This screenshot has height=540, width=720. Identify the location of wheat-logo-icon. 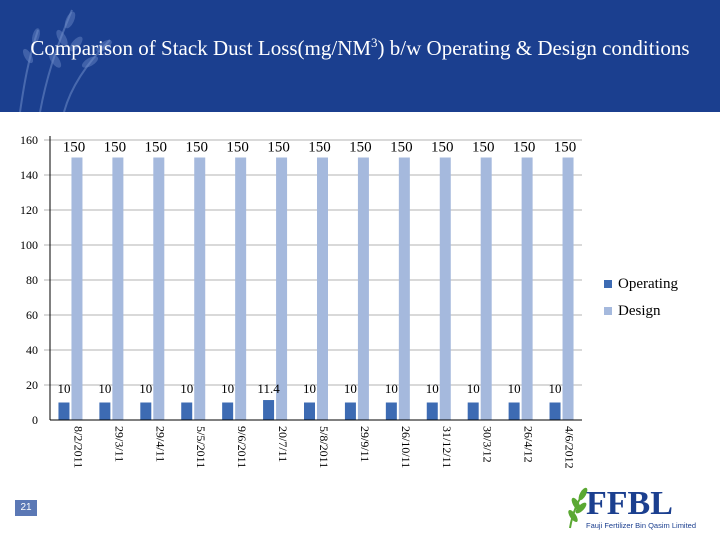
(578, 508).